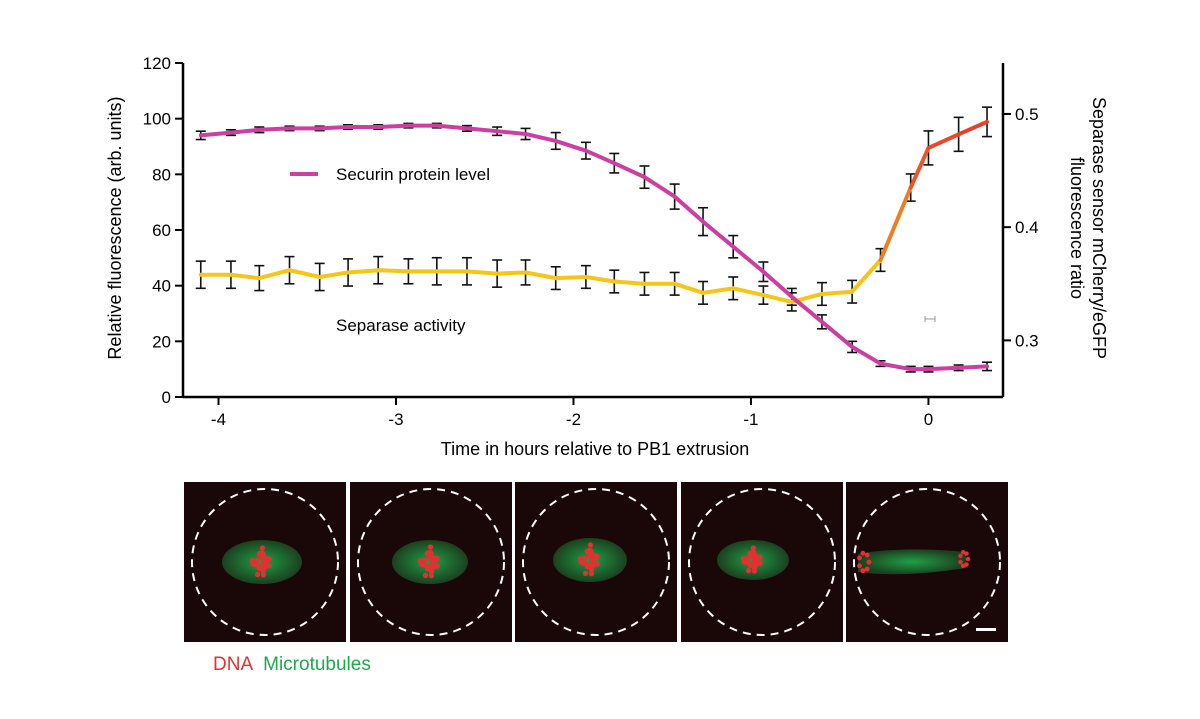  Describe the element at coordinates (573, 419) in the screenshot. I see `x-tick-label: -2` at that location.